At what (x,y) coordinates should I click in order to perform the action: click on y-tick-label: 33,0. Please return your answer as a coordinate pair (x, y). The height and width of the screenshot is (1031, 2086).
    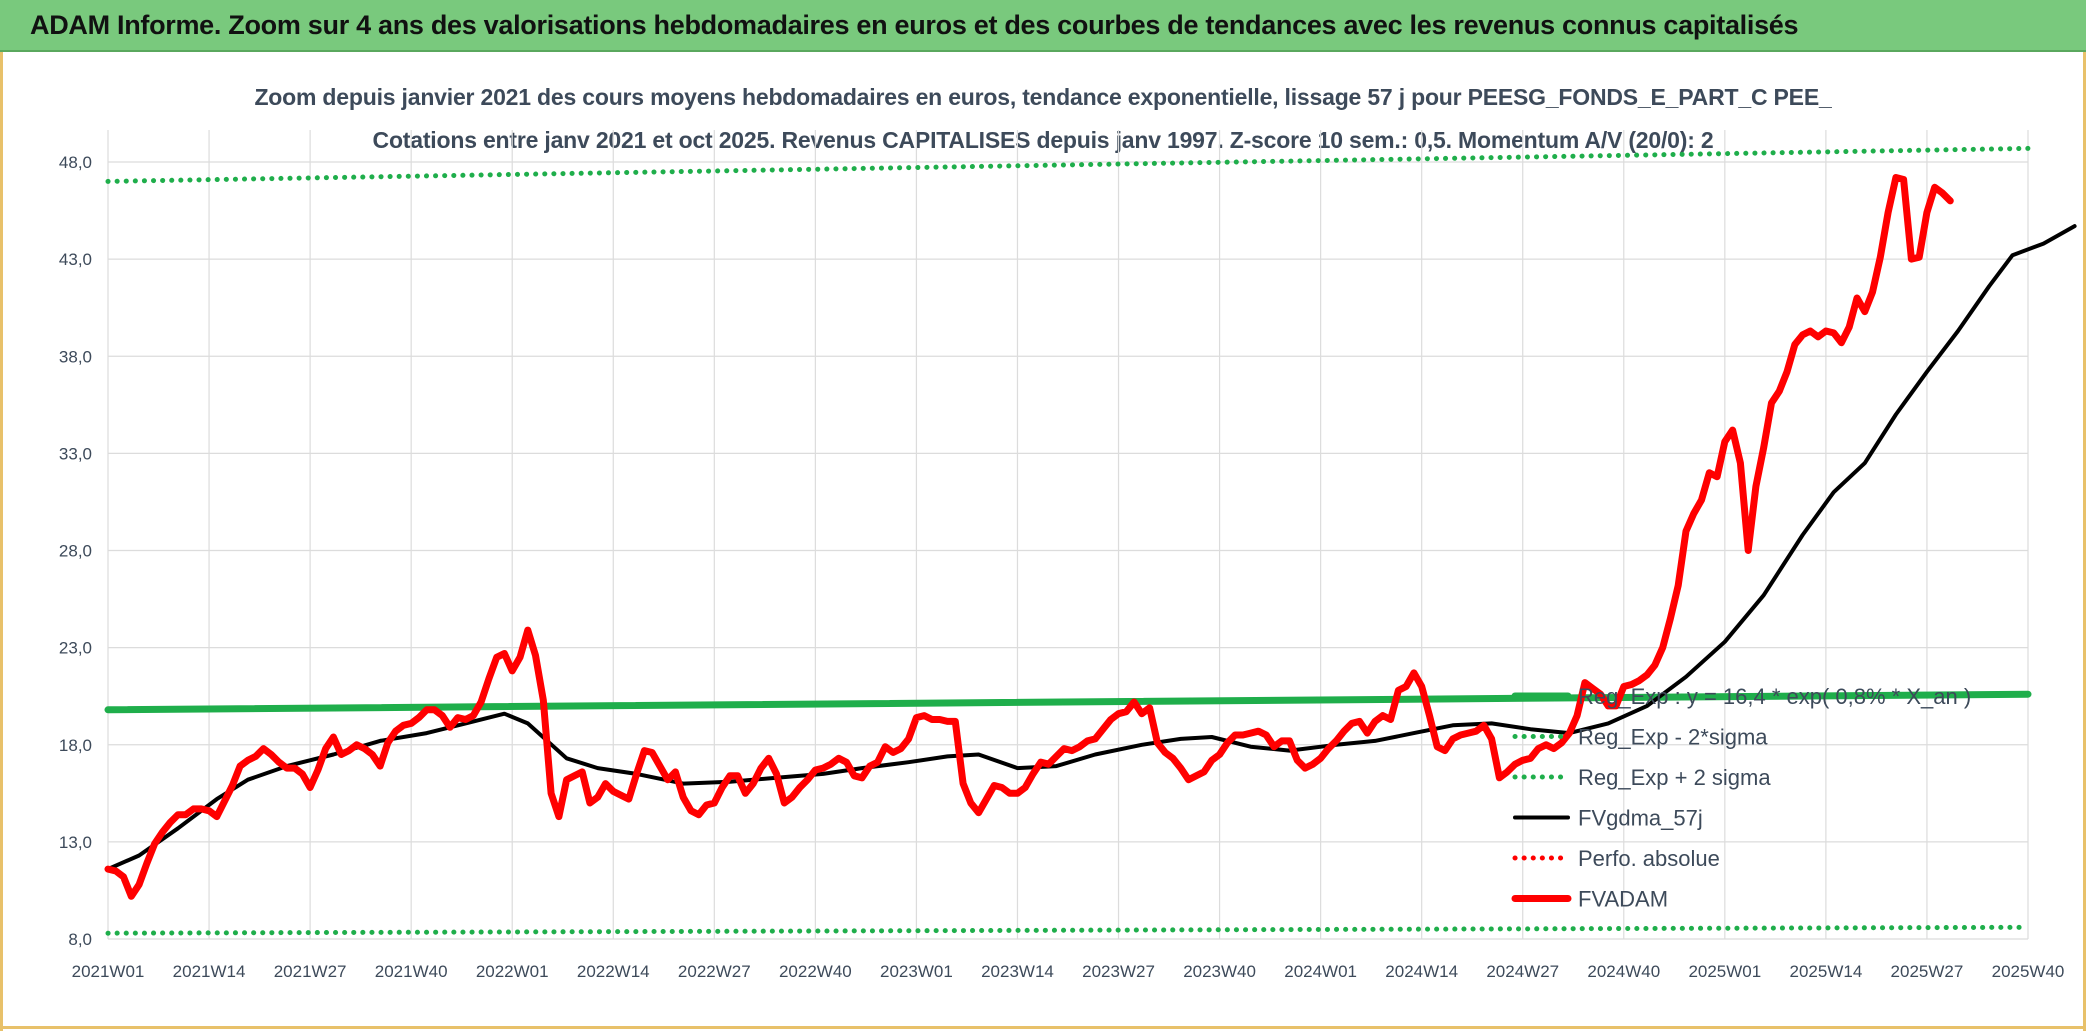
    Looking at the image, I should click on (75, 453).